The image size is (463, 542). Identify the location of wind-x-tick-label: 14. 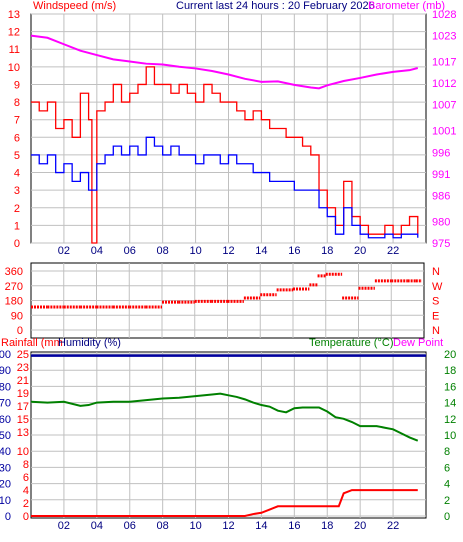
(261, 251).